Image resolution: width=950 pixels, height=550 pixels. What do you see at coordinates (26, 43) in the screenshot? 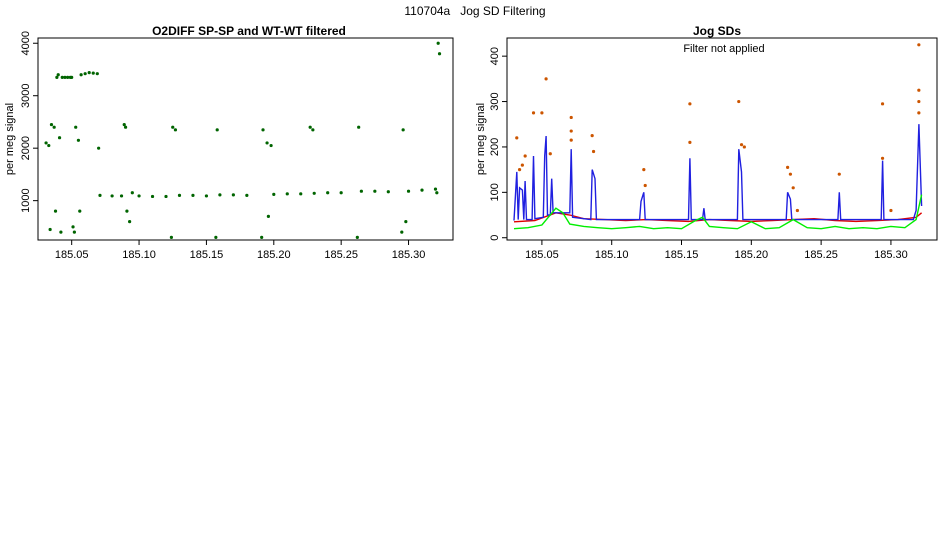
I see `y-tick-label: 4000` at bounding box center [26, 43].